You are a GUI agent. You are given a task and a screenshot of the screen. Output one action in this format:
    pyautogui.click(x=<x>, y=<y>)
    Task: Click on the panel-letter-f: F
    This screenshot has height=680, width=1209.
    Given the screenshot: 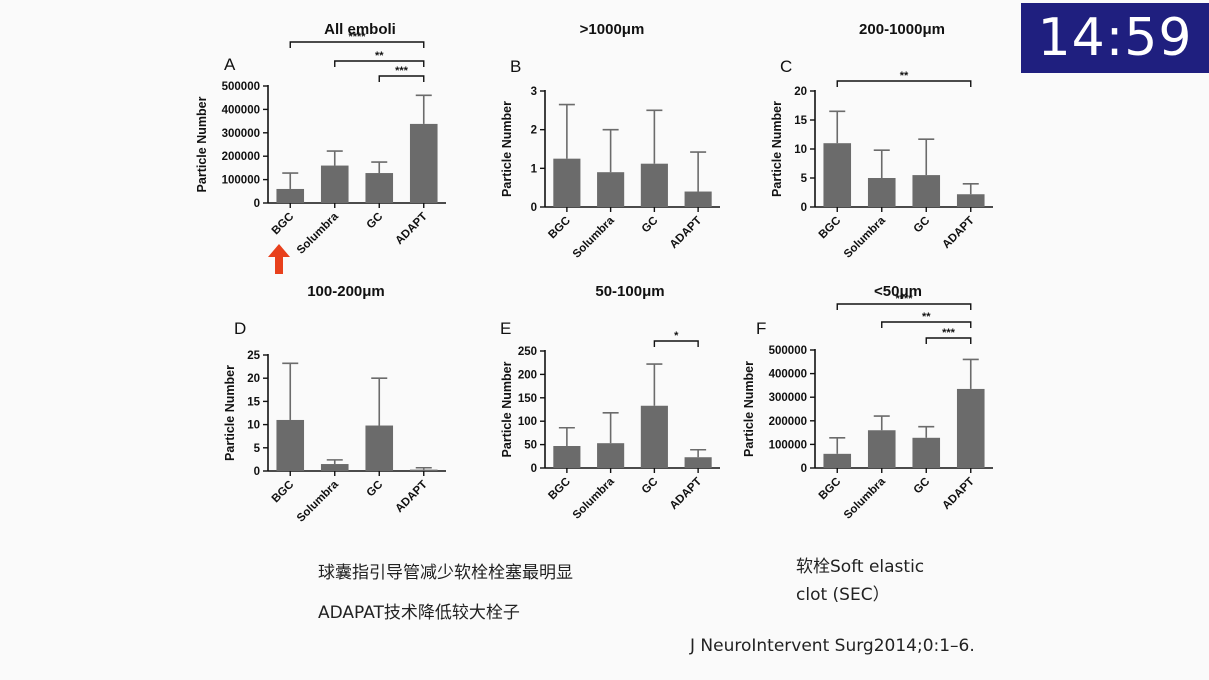 What is the action you would take?
    pyautogui.click(x=761, y=328)
    